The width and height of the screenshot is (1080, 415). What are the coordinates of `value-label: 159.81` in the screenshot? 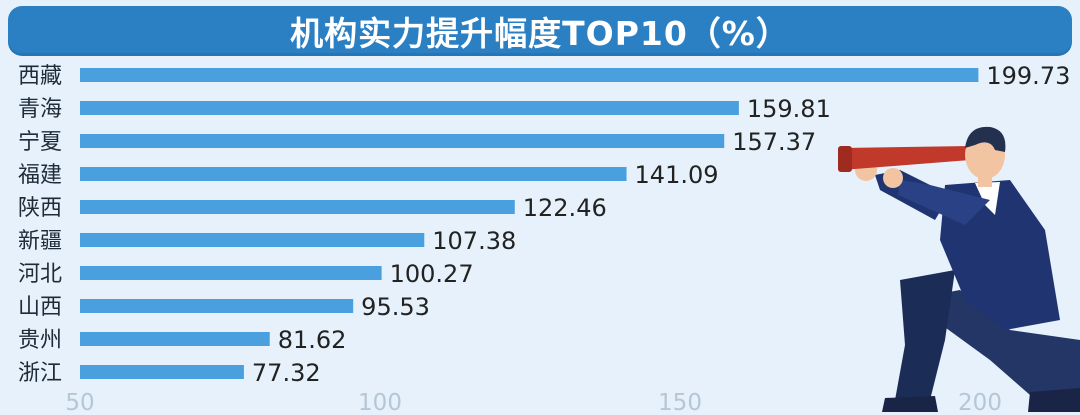 It's located at (789, 109).